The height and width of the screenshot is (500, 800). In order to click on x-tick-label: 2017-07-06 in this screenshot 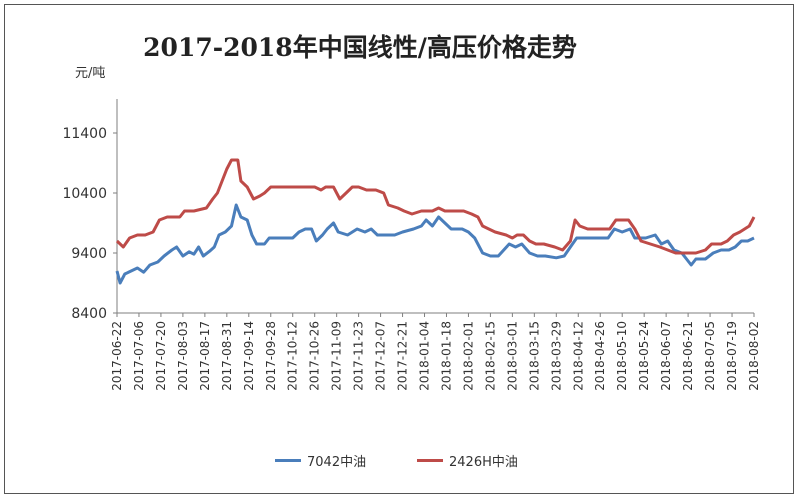, I will do `click(139, 356)`.